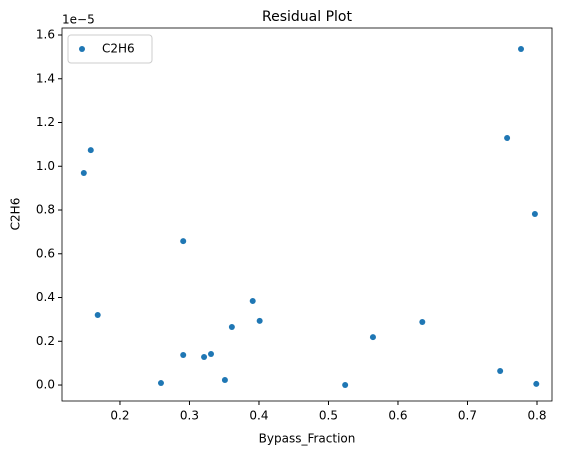 This screenshot has width=567, height=455. I want to click on legend-label: C2H6, so click(118, 49).